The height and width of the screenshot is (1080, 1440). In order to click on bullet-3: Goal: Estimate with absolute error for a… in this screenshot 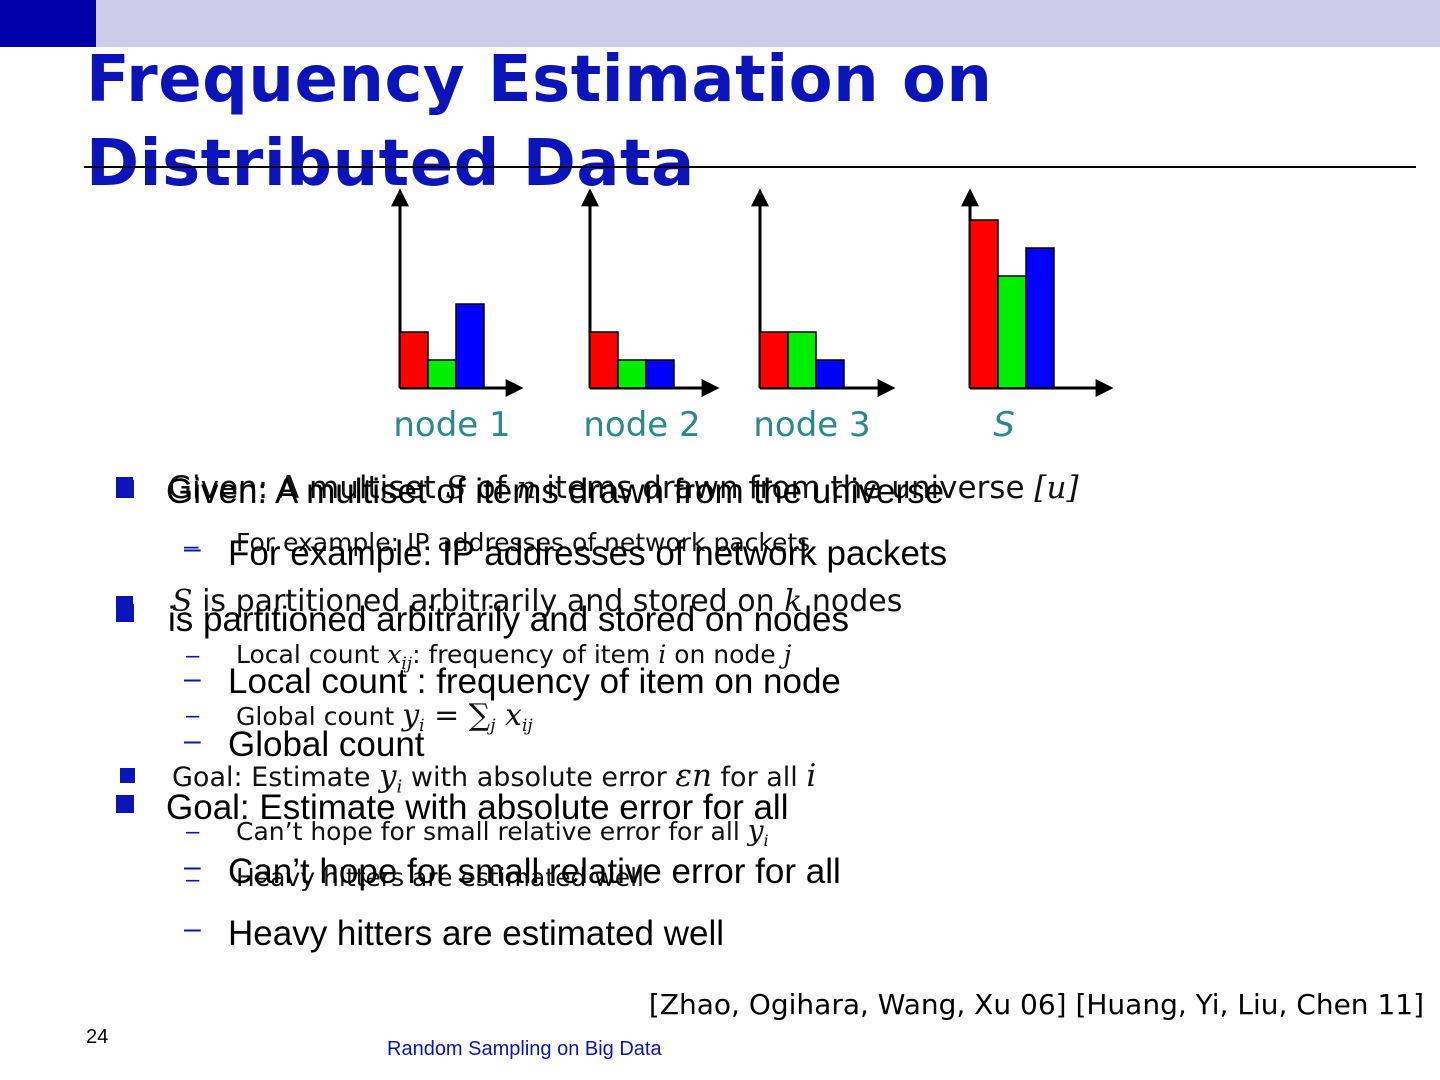, I will do `click(477, 807)`.